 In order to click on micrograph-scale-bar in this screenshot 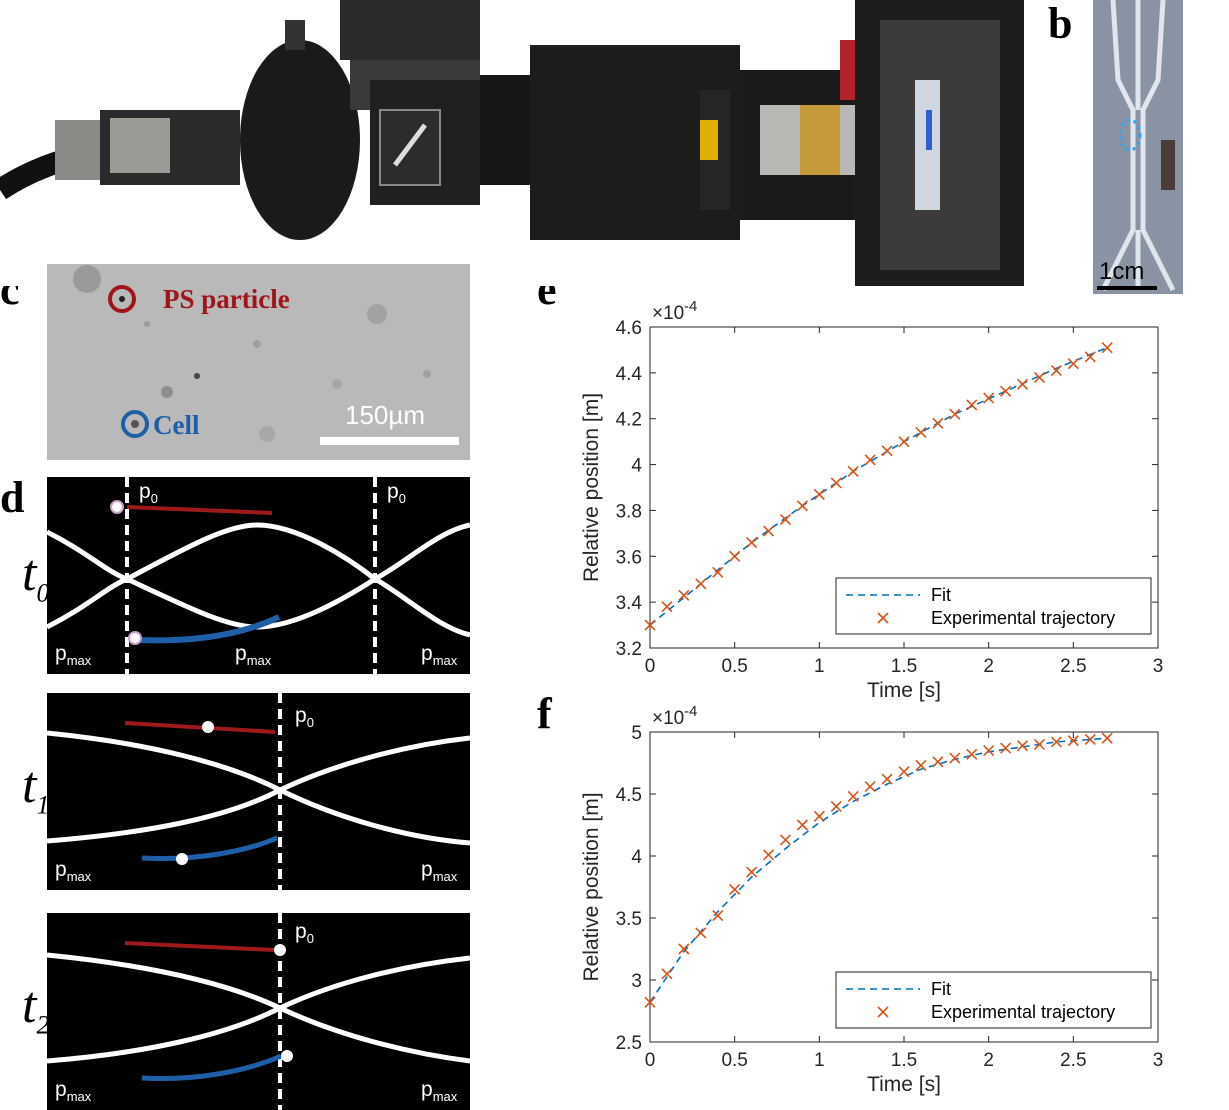, I will do `click(389, 441)`.